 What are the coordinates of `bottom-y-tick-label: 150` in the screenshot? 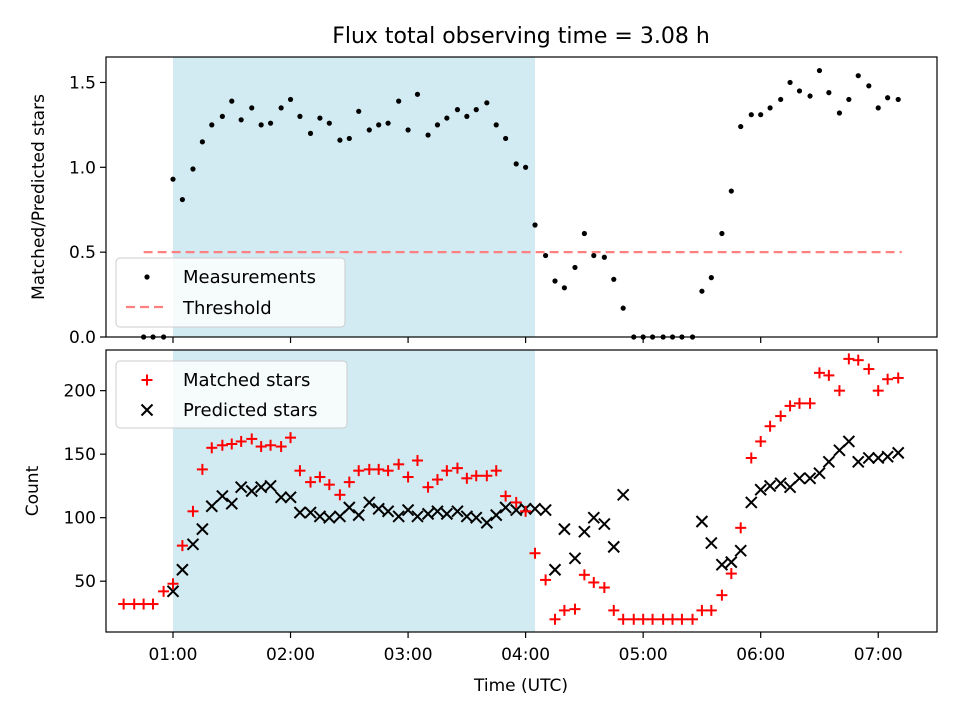 It's located at (80, 455).